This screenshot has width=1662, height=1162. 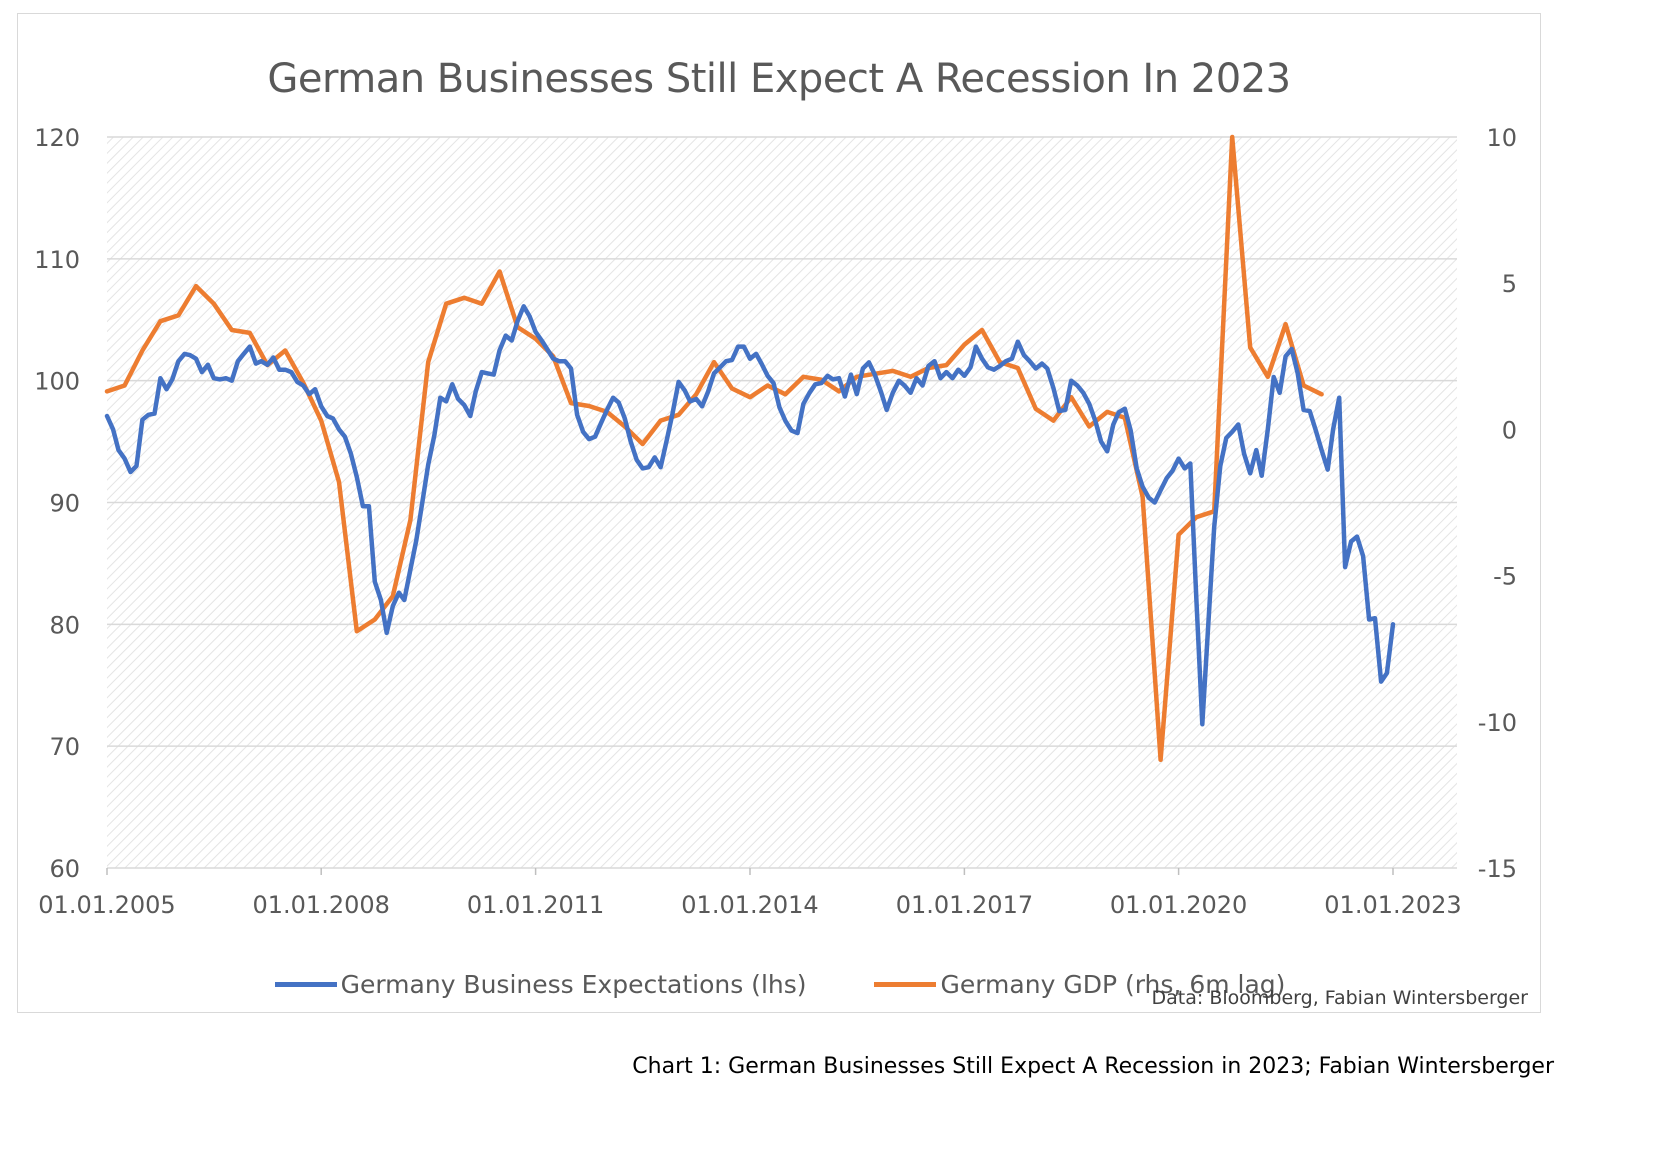 What do you see at coordinates (57, 260) in the screenshot?
I see `left-axis-tick-label: 110` at bounding box center [57, 260].